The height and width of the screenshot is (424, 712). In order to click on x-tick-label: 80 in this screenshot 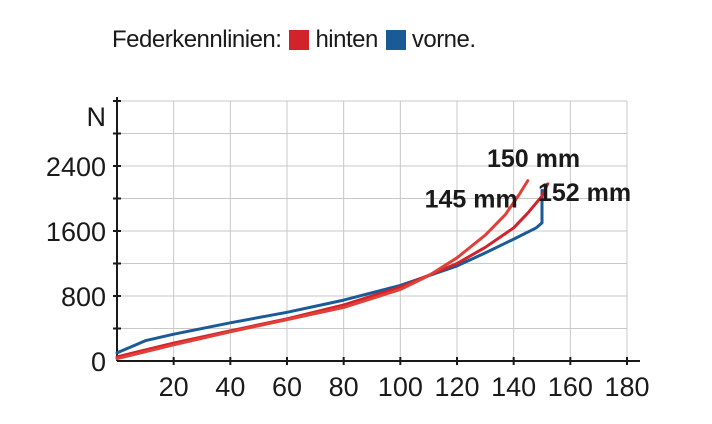, I will do `click(344, 387)`.